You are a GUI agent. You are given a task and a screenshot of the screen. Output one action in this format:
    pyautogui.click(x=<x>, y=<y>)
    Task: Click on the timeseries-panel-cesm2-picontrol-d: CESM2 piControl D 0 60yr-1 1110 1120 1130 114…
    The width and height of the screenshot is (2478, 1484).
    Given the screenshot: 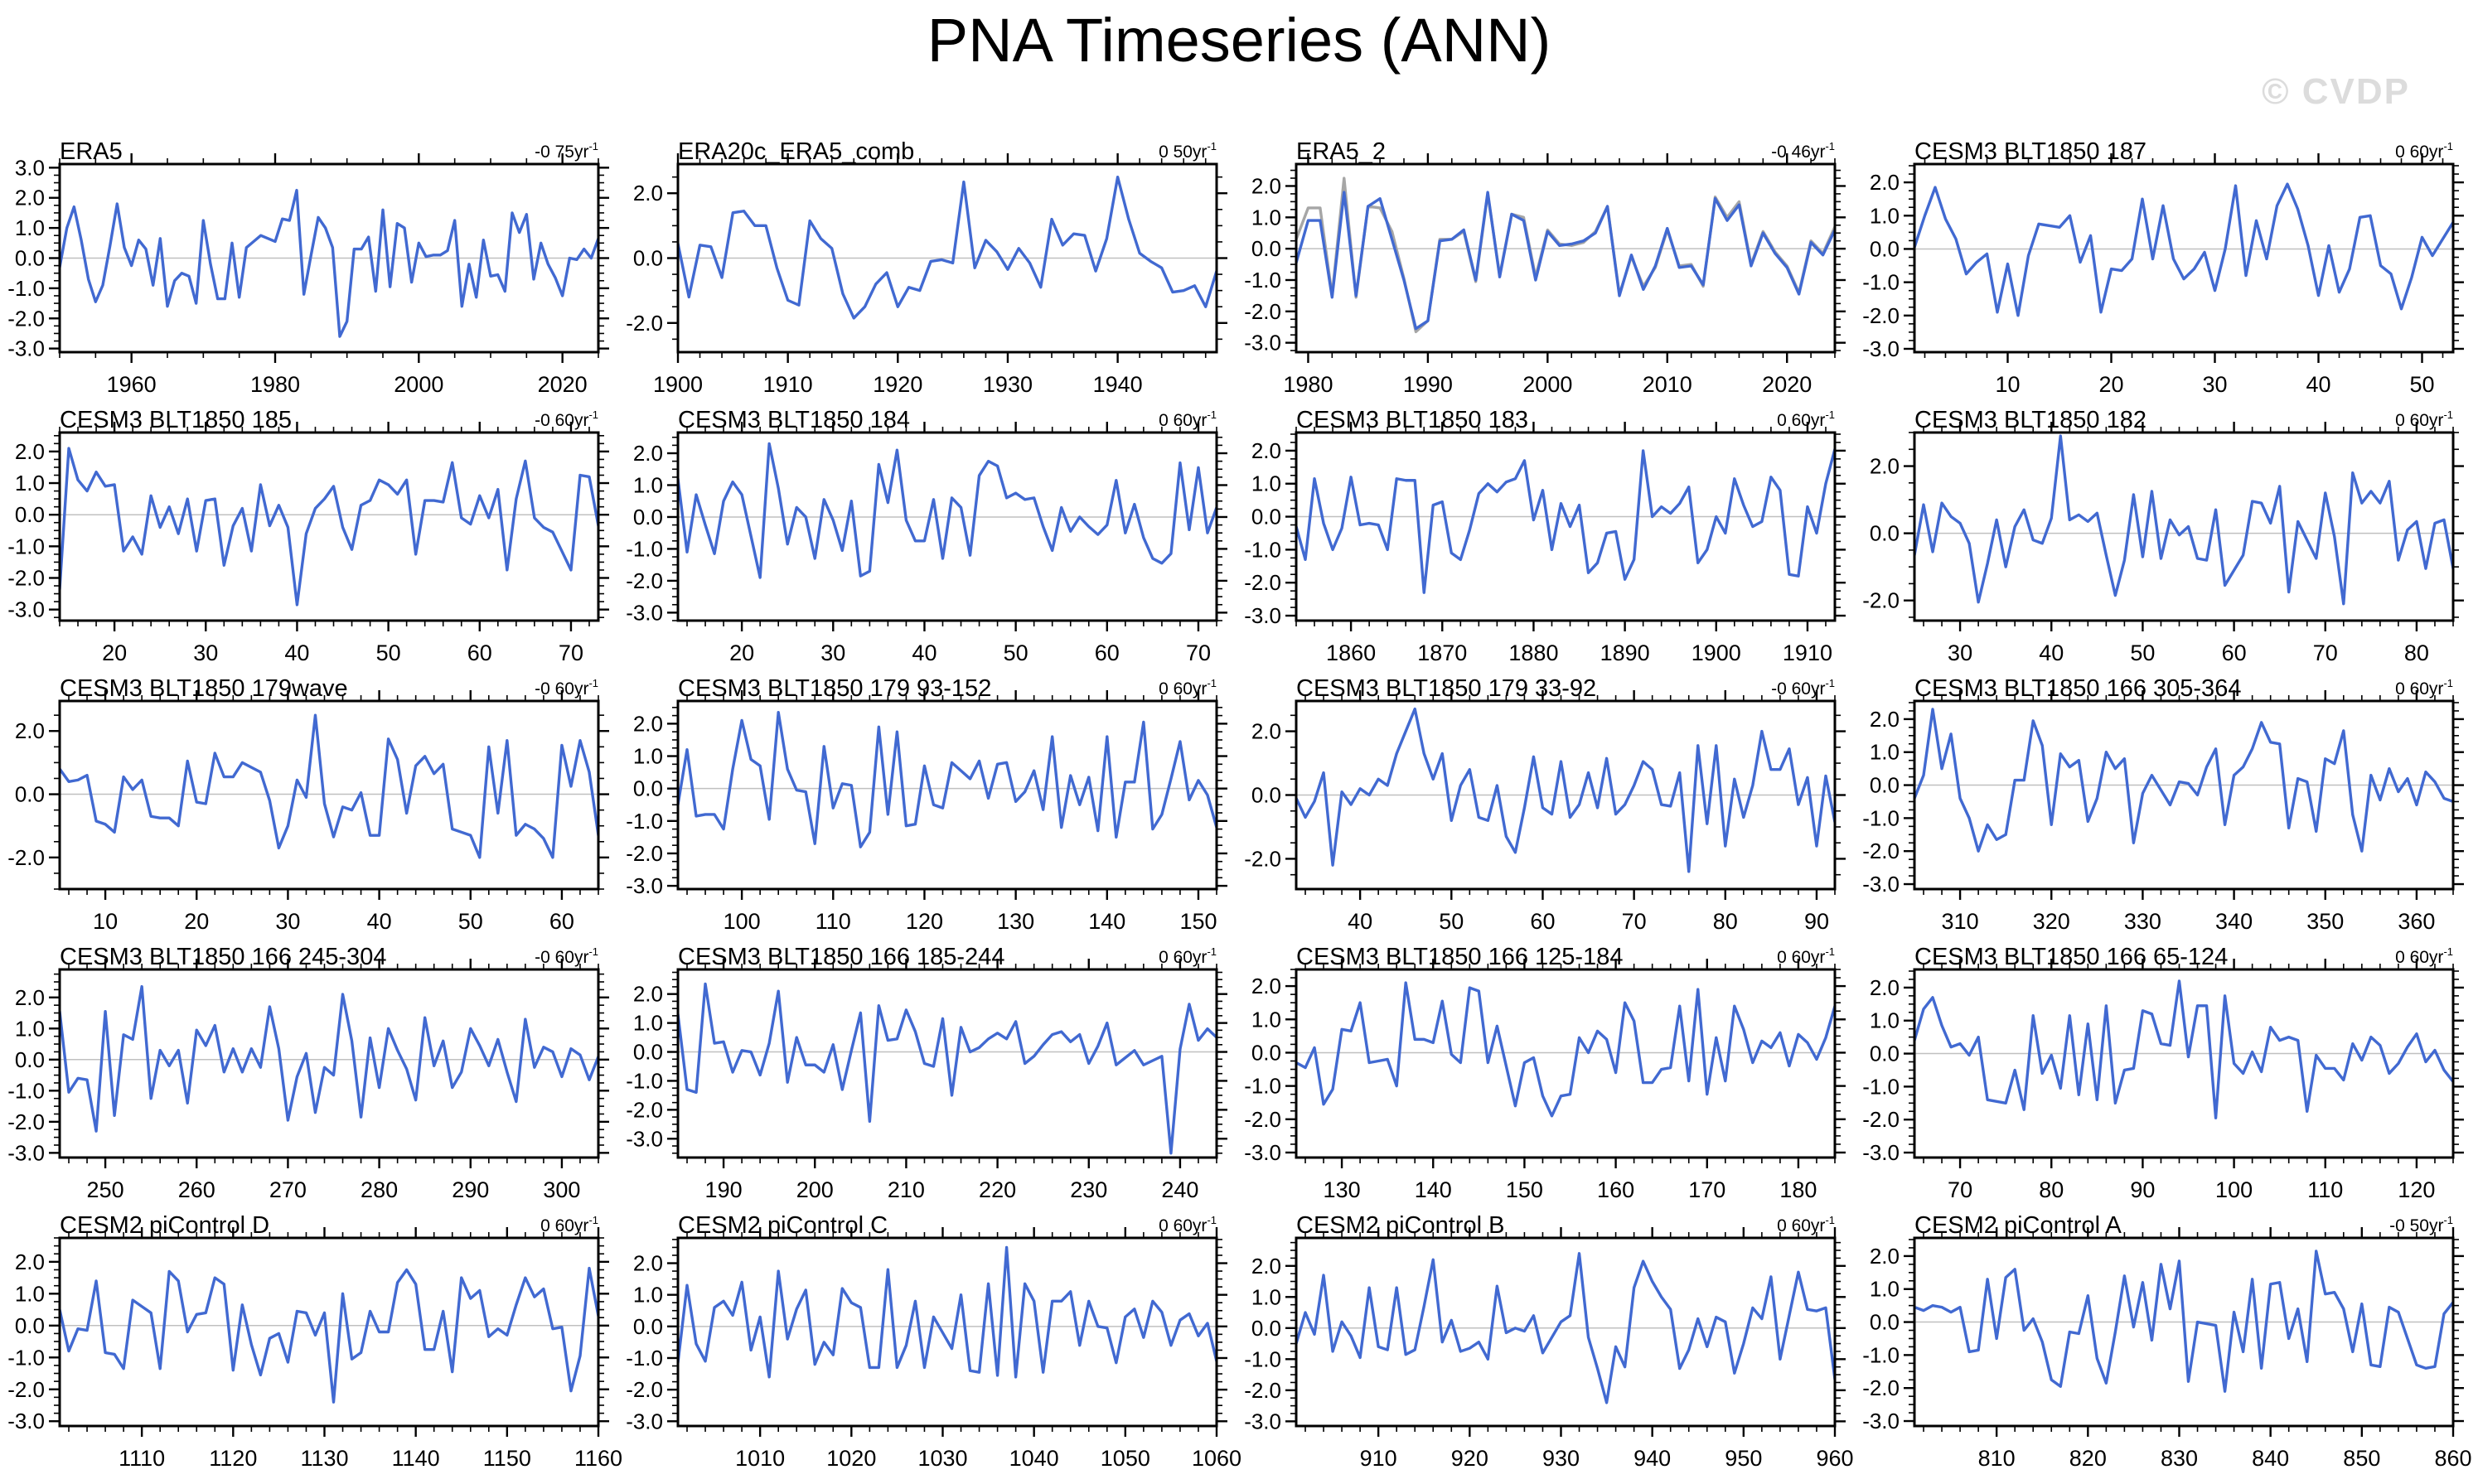 What is the action you would take?
    pyautogui.click(x=314, y=1341)
    